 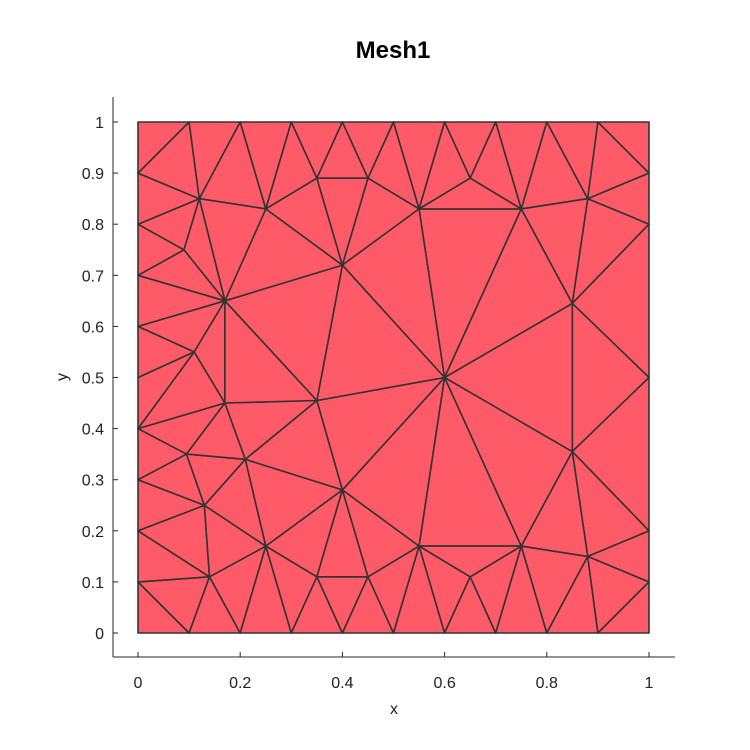 I want to click on y-tick-label: 1, so click(x=99, y=123).